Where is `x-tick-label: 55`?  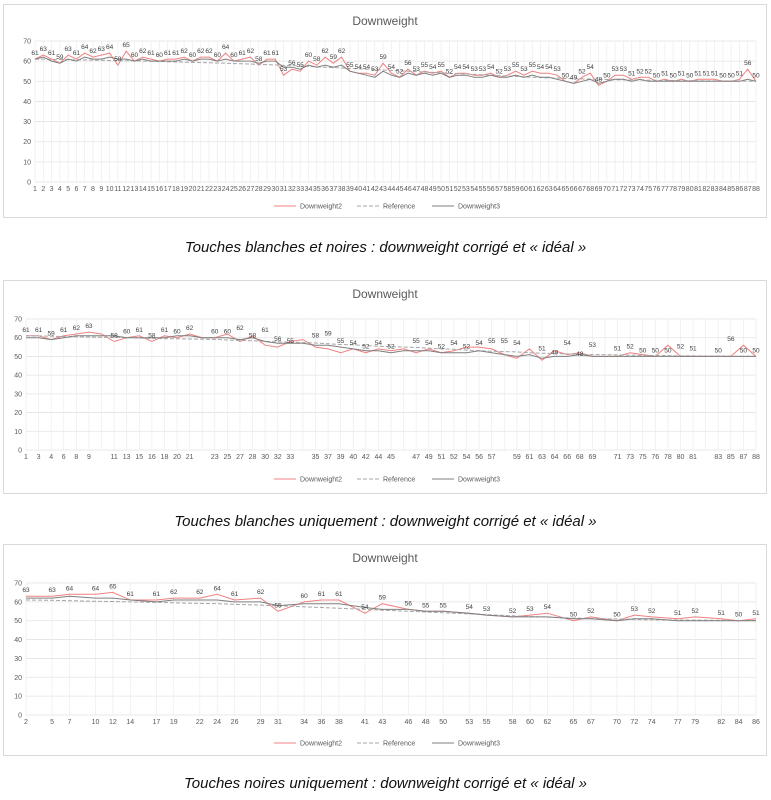 x-tick-label: 55 is located at coordinates (487, 722).